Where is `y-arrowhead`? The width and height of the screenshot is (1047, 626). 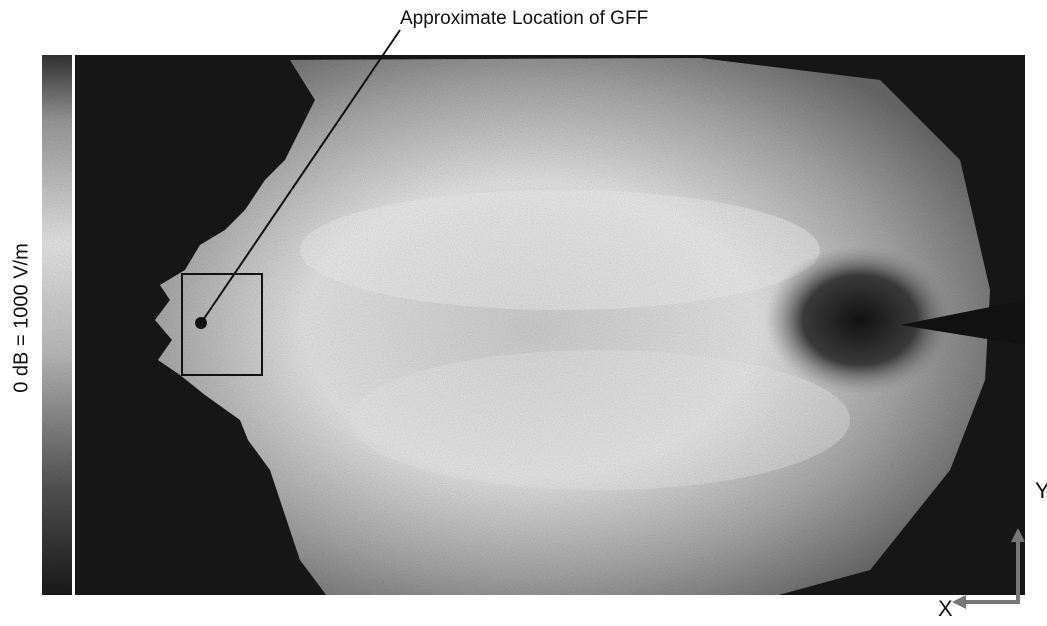 y-arrowhead is located at coordinates (1018, 535).